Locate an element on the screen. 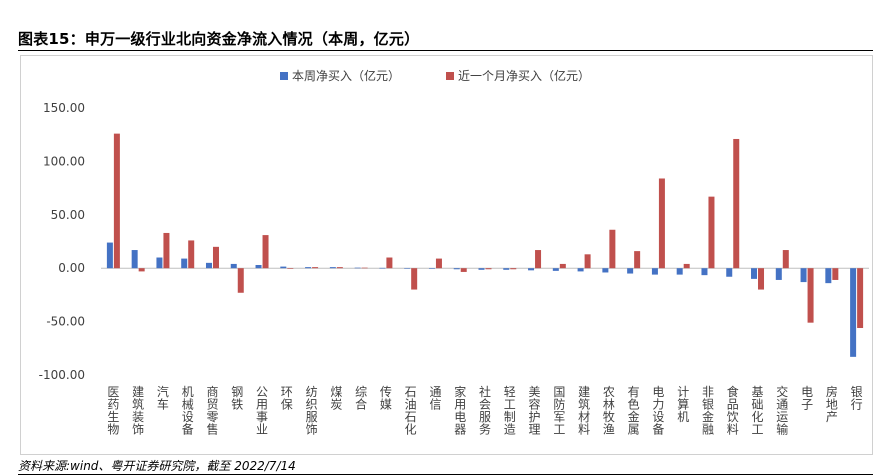  x-tick-label: 交通运输 is located at coordinates (782, 410).